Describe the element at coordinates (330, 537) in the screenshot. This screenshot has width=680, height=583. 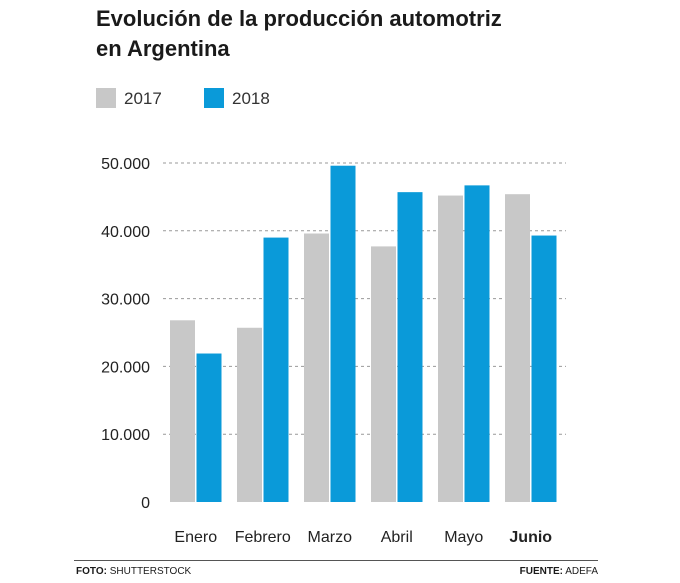
I see `x-tick-label: Marzo` at that location.